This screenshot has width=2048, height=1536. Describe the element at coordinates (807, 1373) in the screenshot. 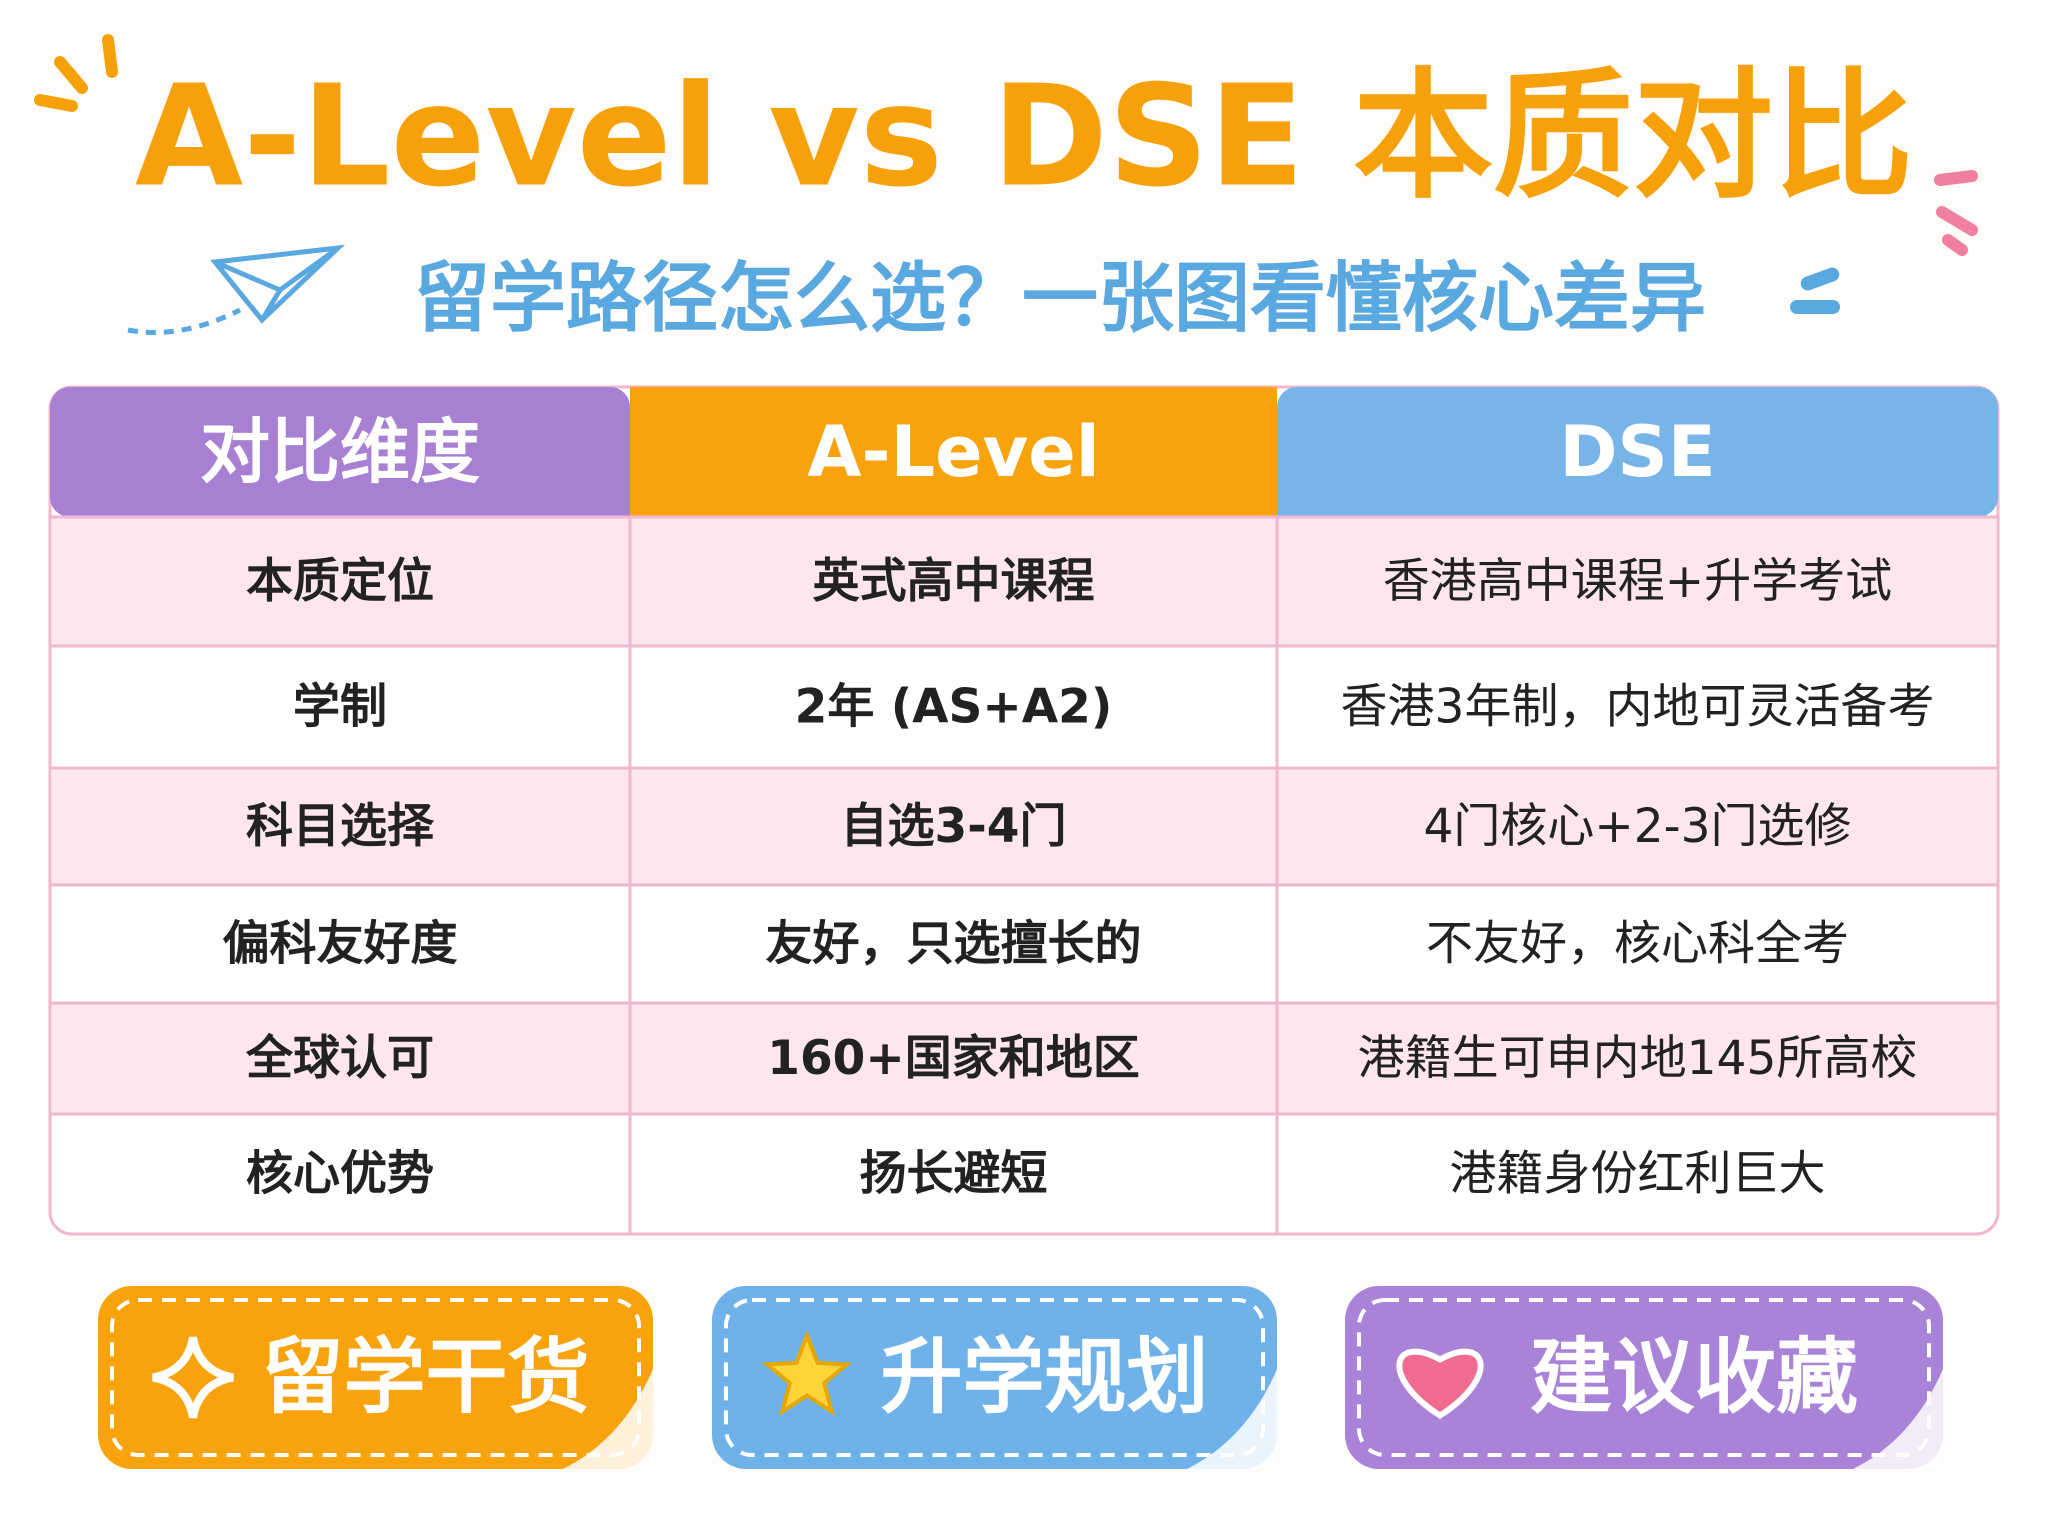

I see `star-icon` at that location.